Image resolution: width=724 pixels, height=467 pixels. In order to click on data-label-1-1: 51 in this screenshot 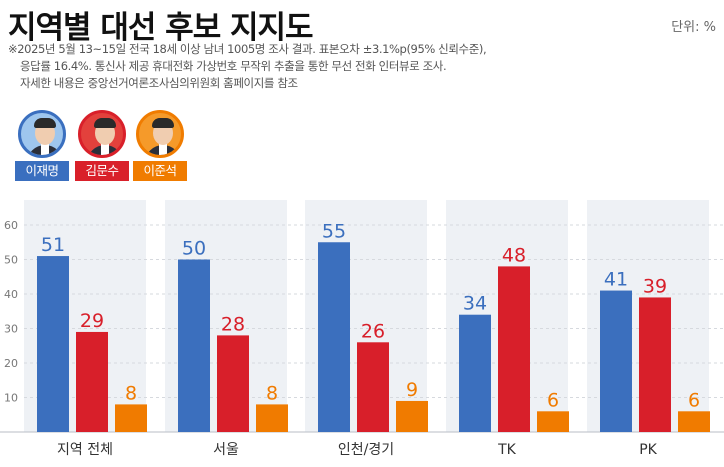, I will do `click(53, 245)`.